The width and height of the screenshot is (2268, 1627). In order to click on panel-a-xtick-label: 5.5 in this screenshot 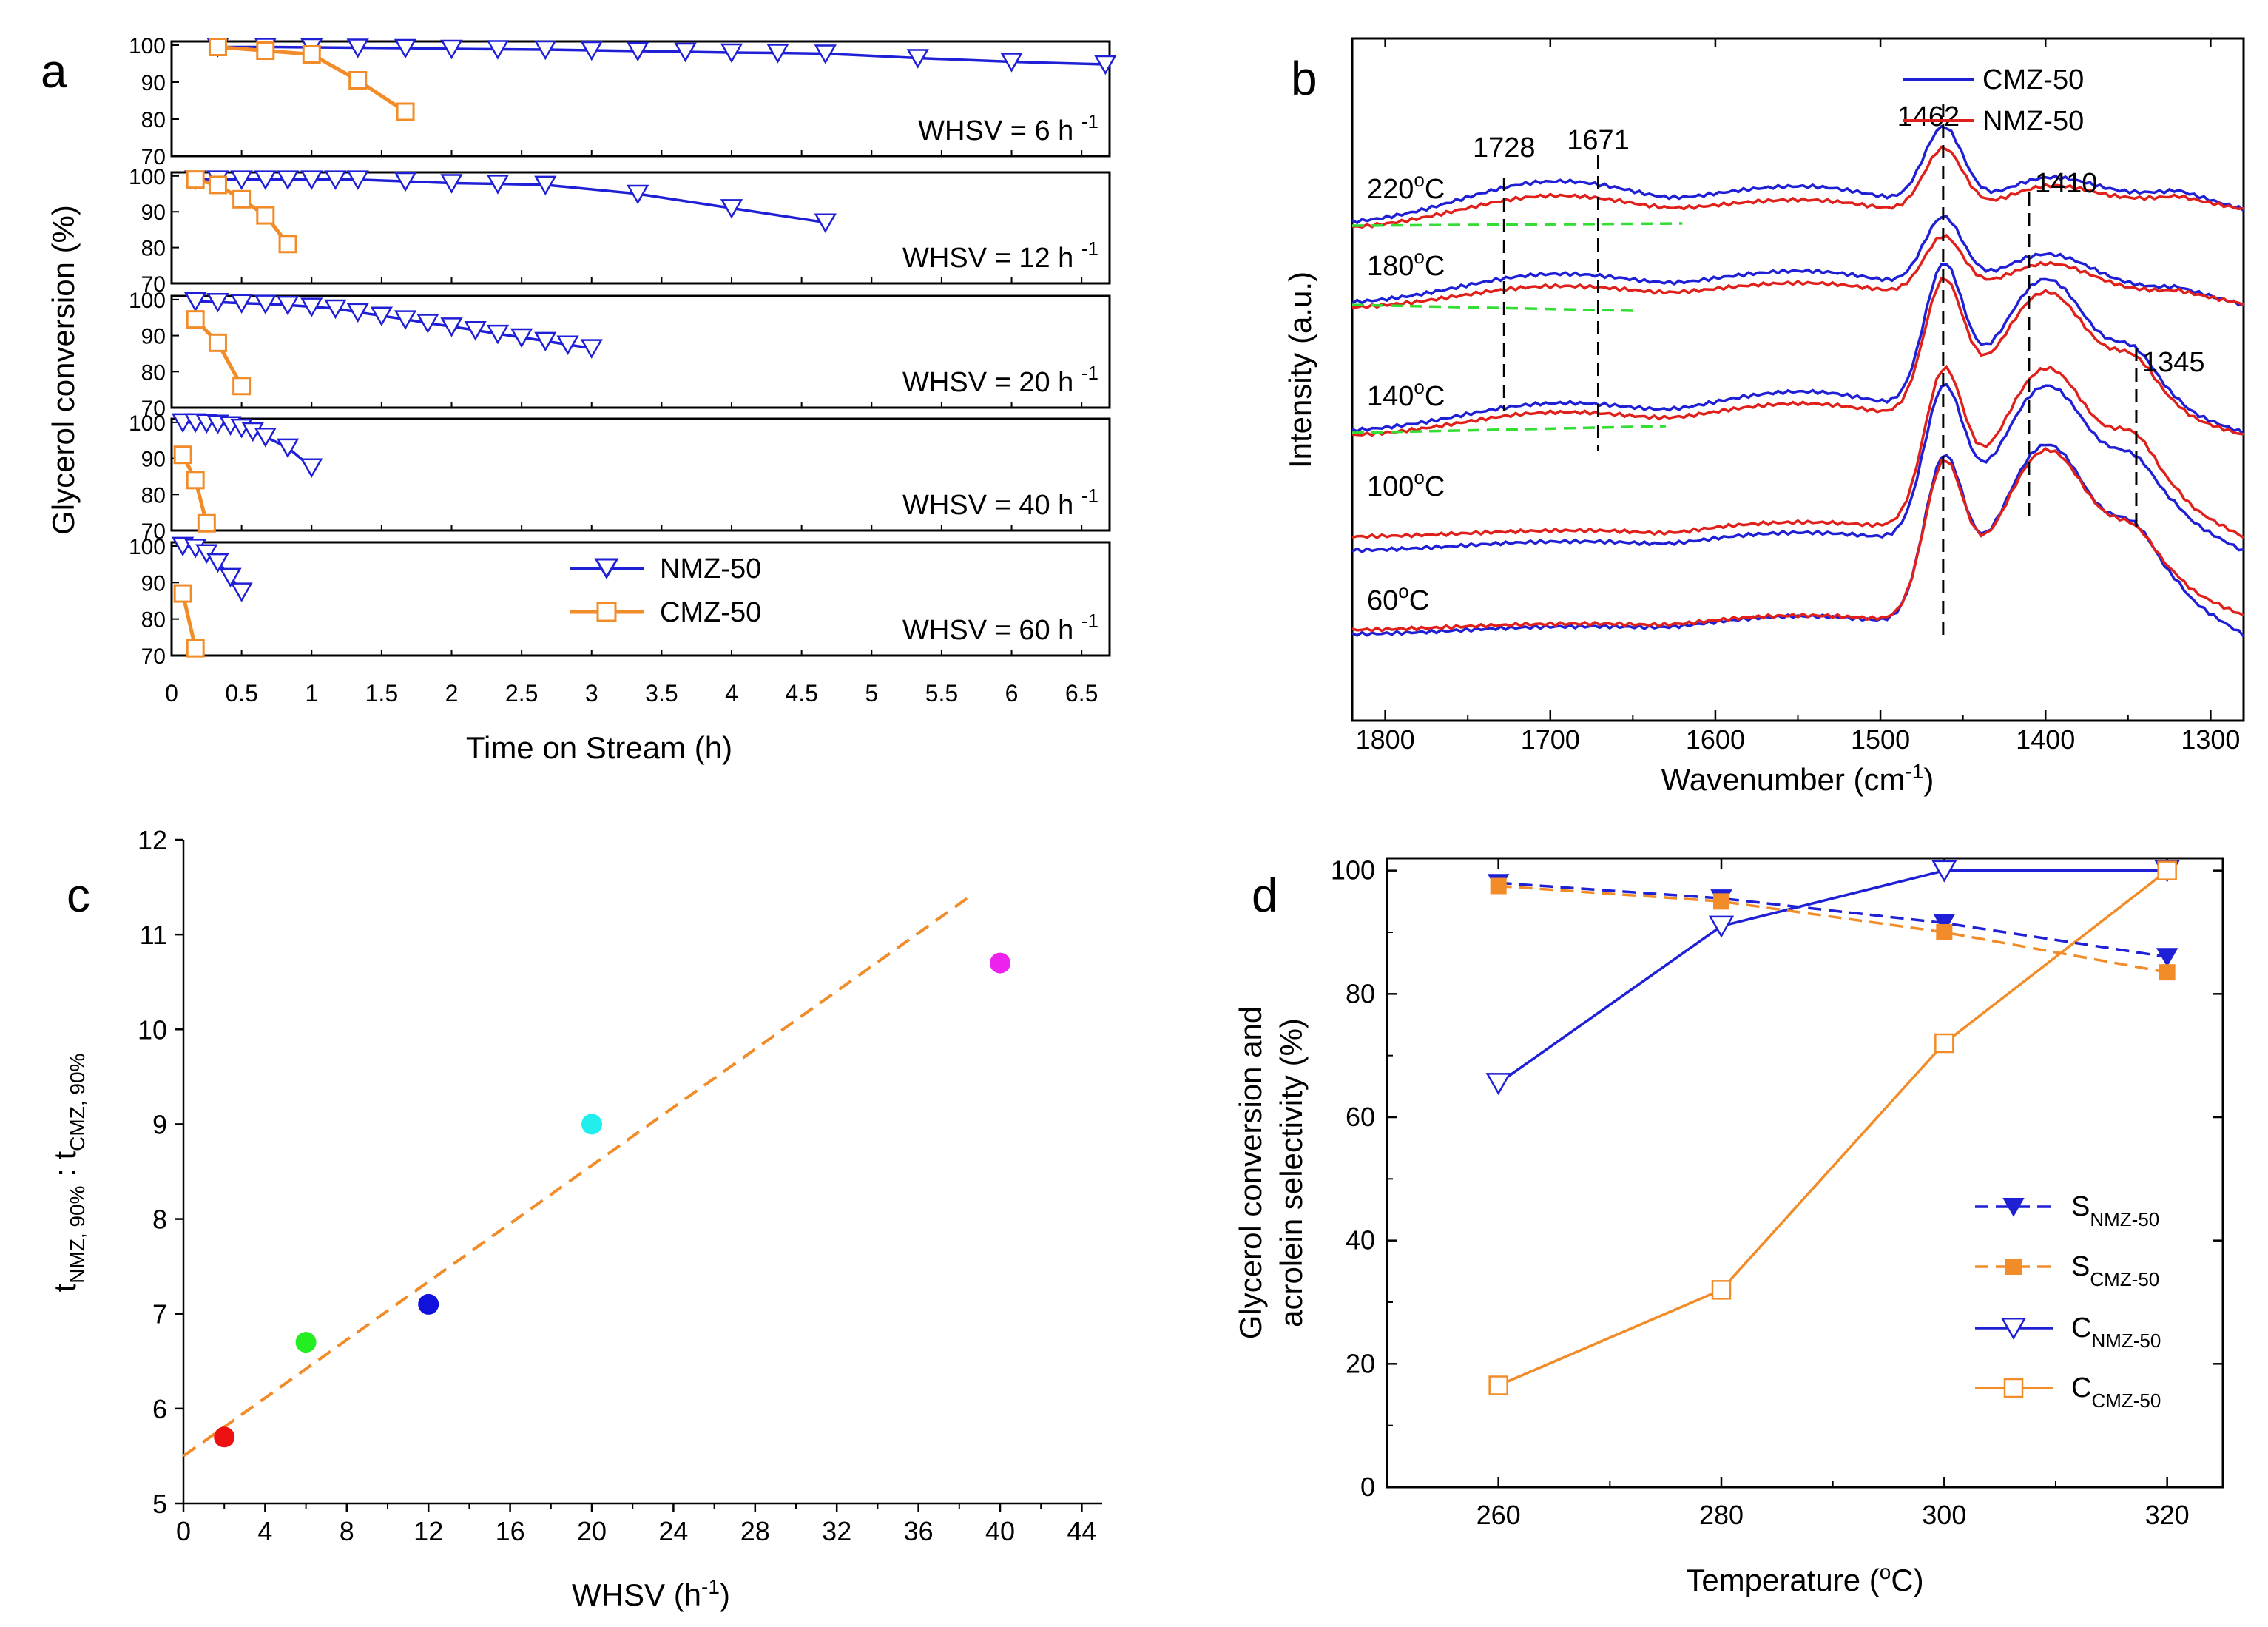, I will do `click(941, 693)`.